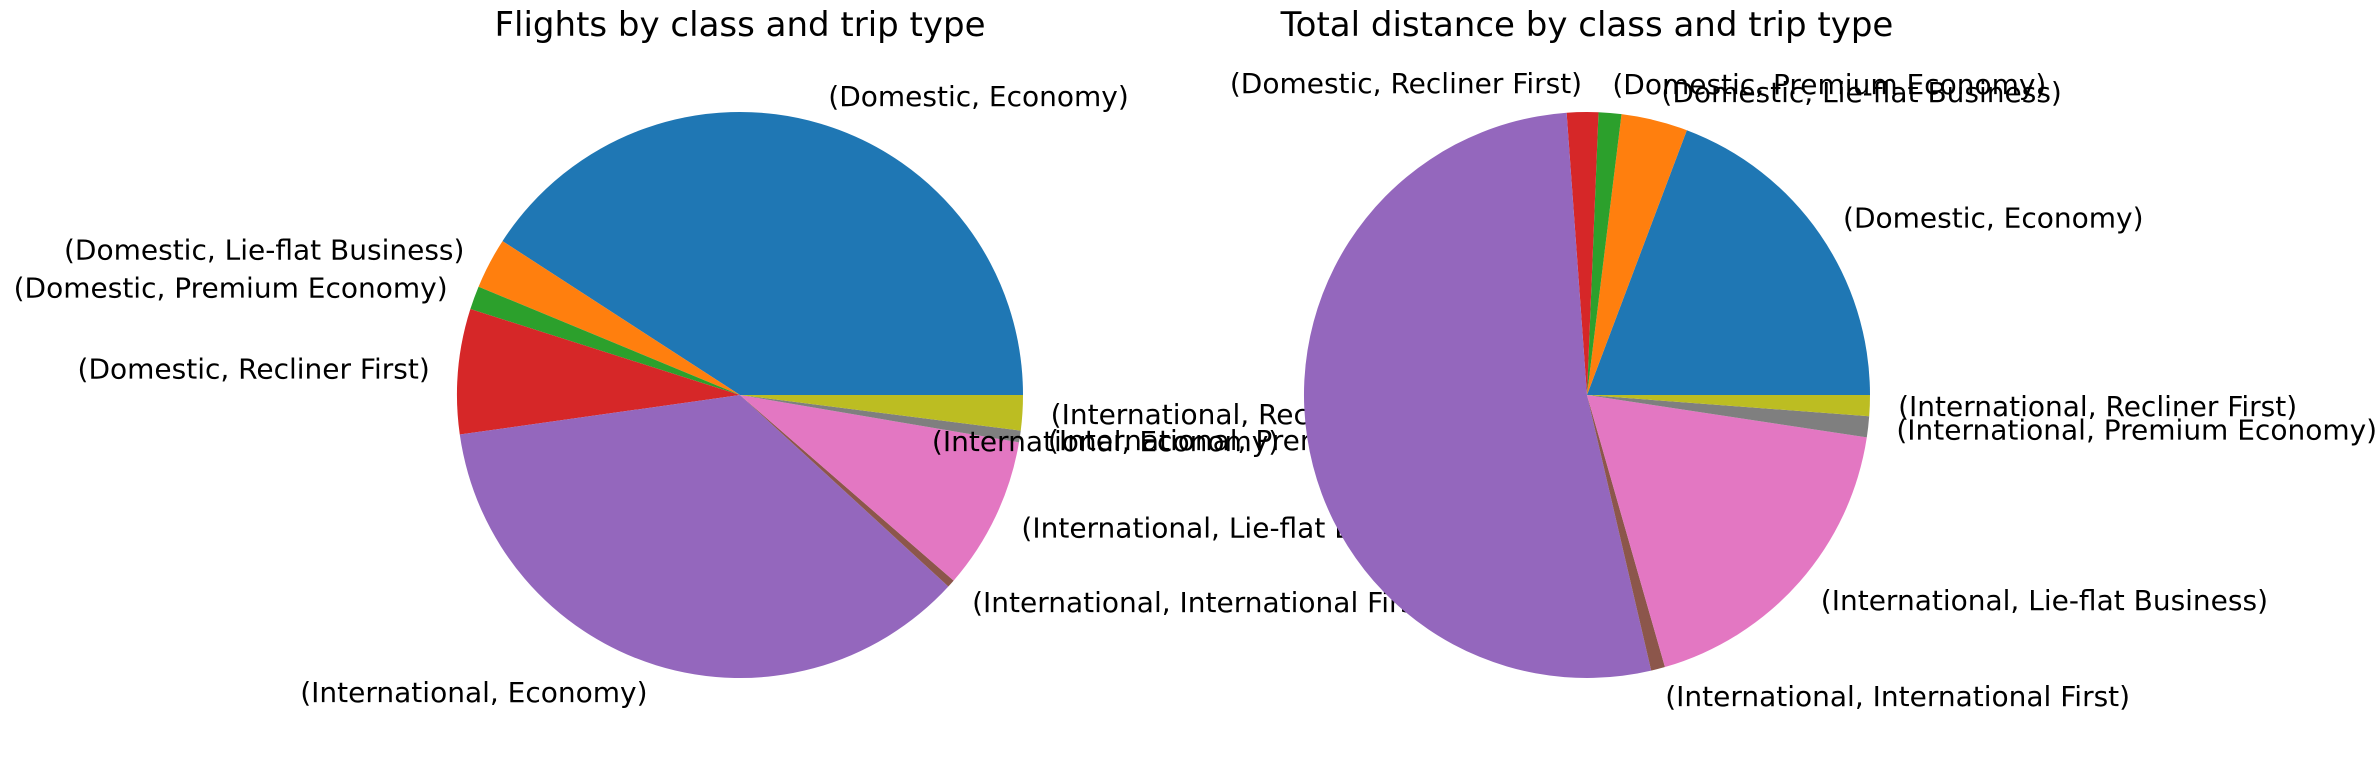 This screenshot has width=2380, height=758. What do you see at coordinates (704, 537) in the screenshot?
I see `pie-slice-flights-international-economy` at bounding box center [704, 537].